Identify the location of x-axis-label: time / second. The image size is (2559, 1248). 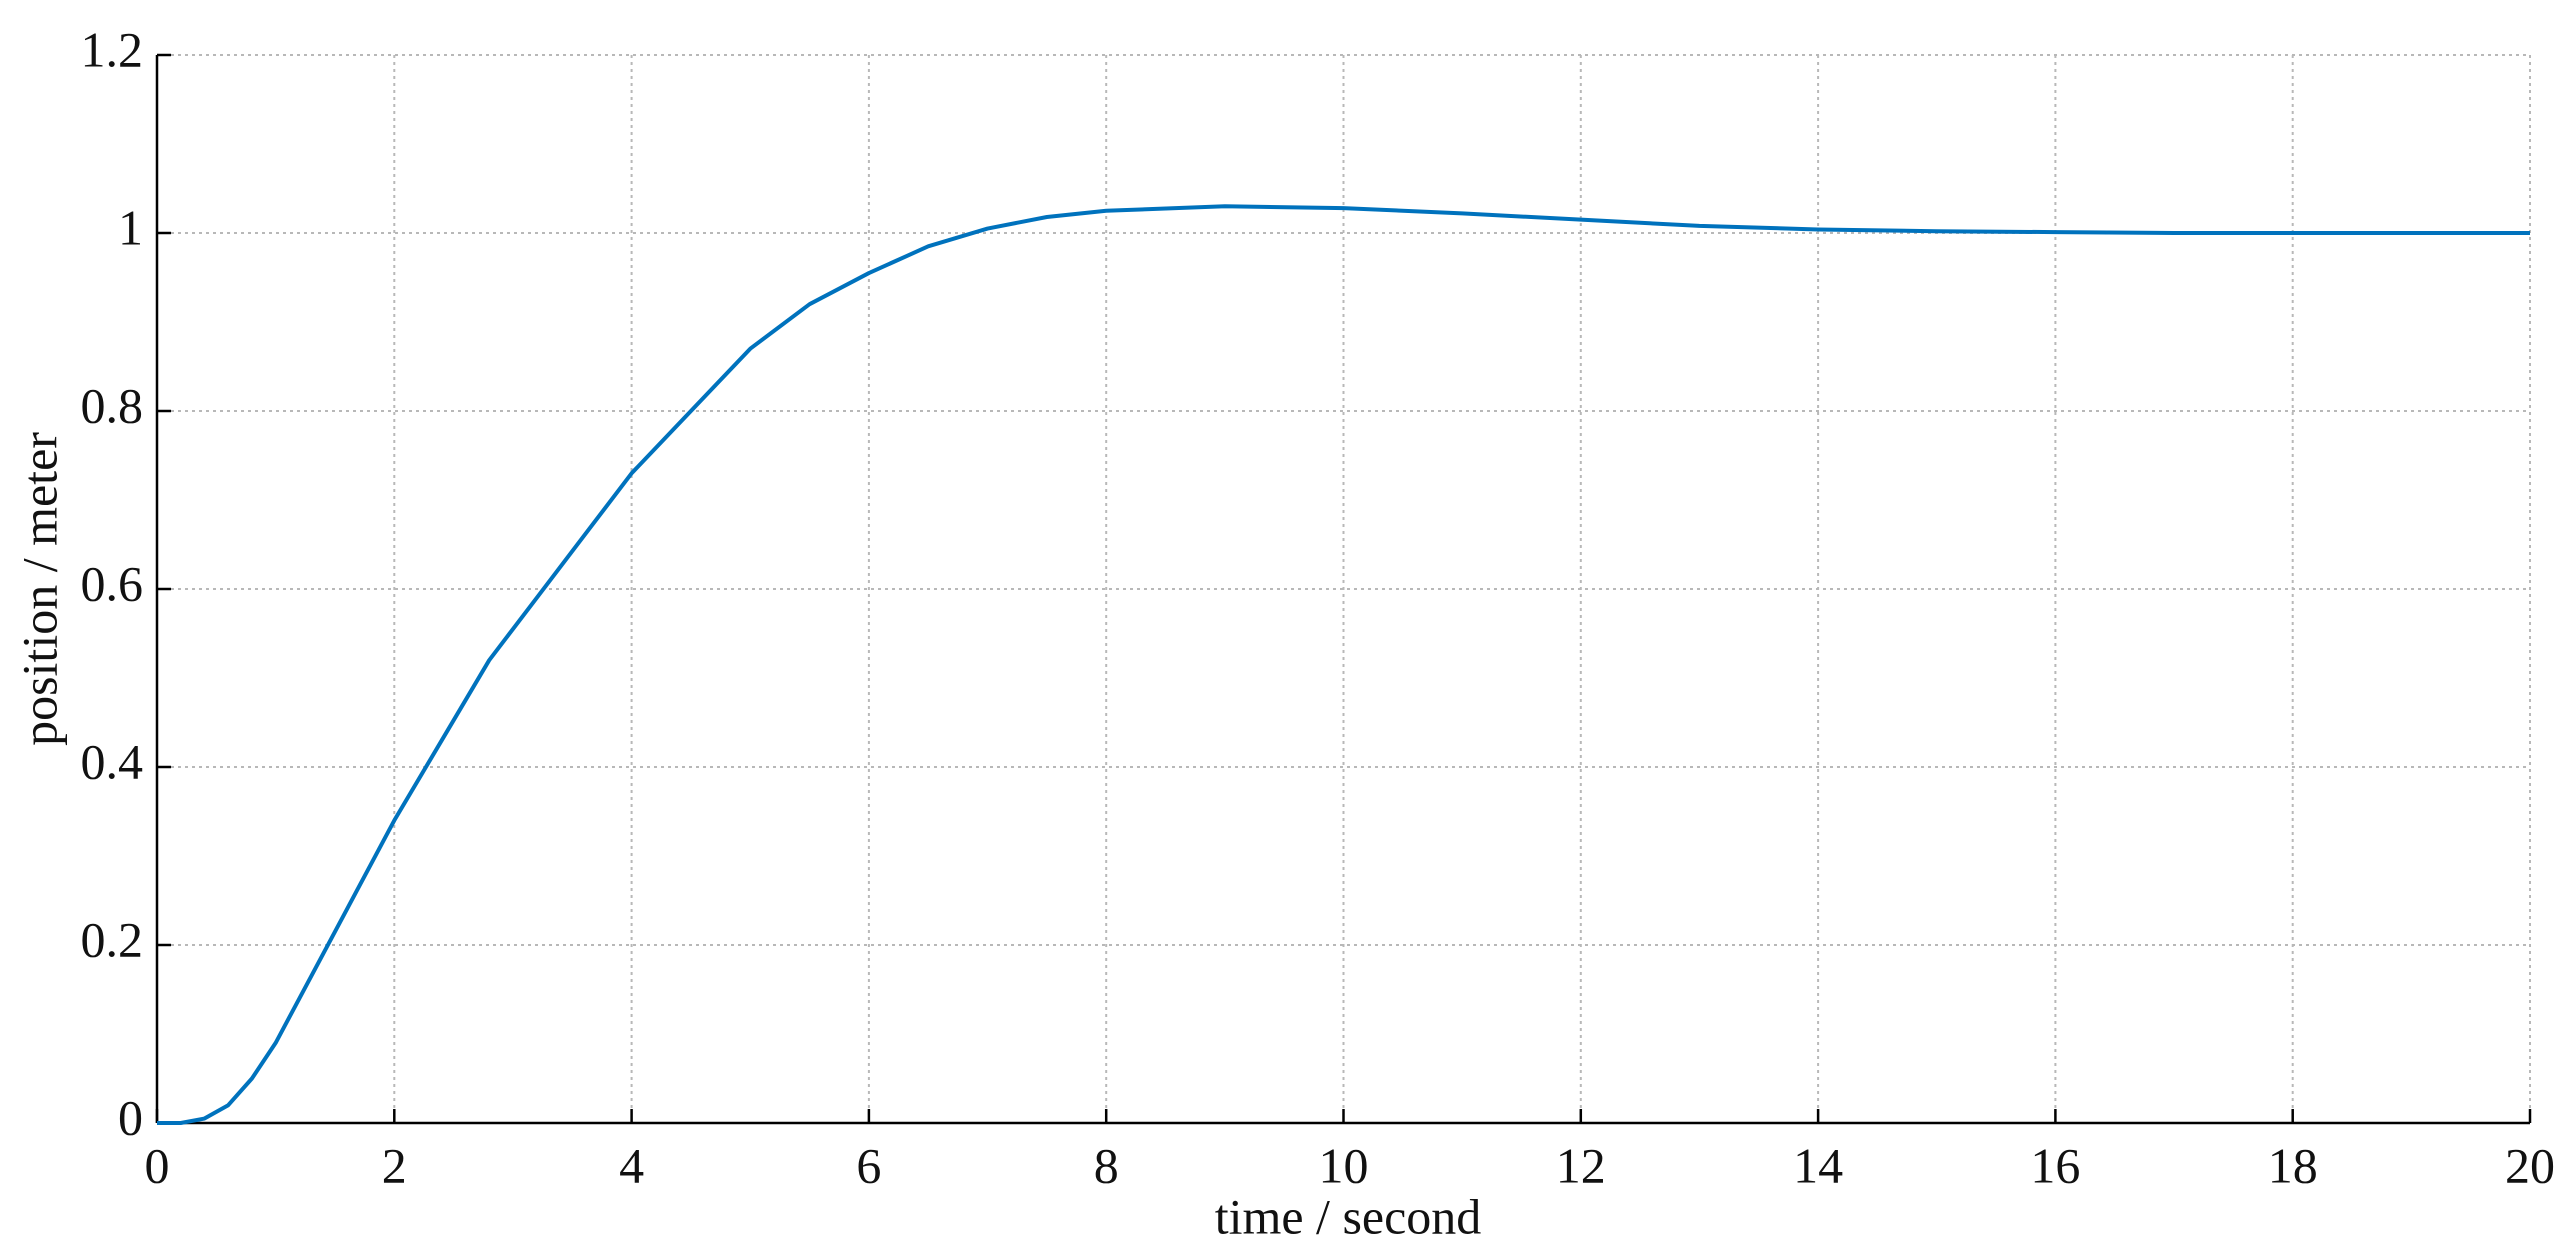
(1348, 1216).